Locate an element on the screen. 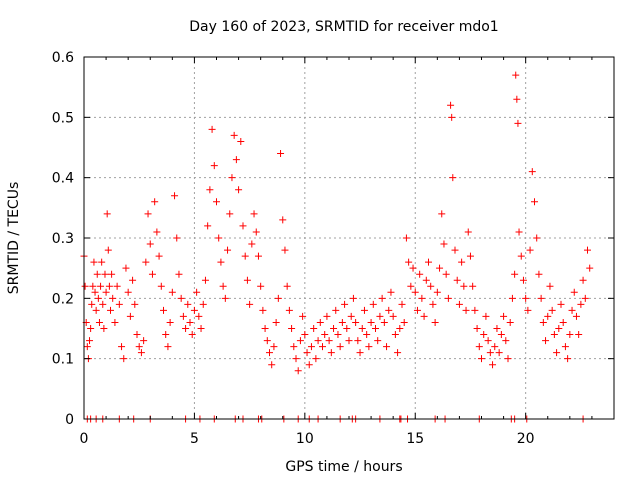 The height and width of the screenshot is (480, 640). x-axis-label: GPS time / hours is located at coordinates (343, 467).